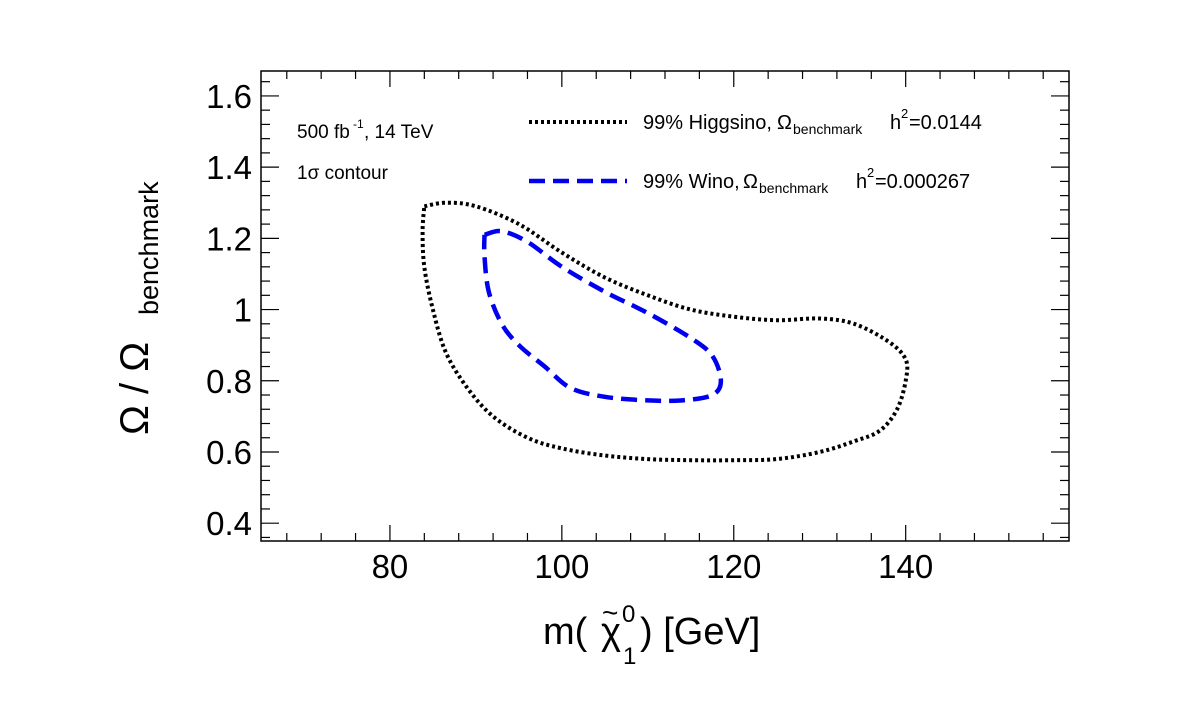 Image resolution: width=1187 pixels, height=718 pixels. What do you see at coordinates (870, 172) in the screenshot?
I see `legend-sup-wino: 2` at bounding box center [870, 172].